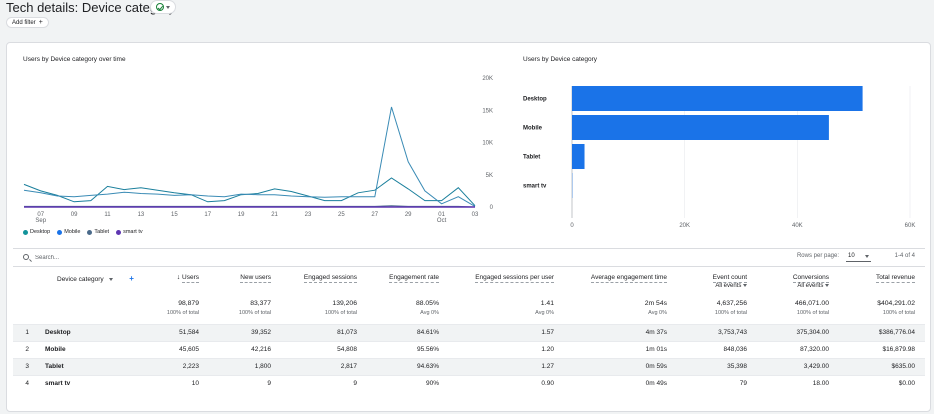  What do you see at coordinates (40, 221) in the screenshot?
I see `x-tick-month-label: Sep` at bounding box center [40, 221].